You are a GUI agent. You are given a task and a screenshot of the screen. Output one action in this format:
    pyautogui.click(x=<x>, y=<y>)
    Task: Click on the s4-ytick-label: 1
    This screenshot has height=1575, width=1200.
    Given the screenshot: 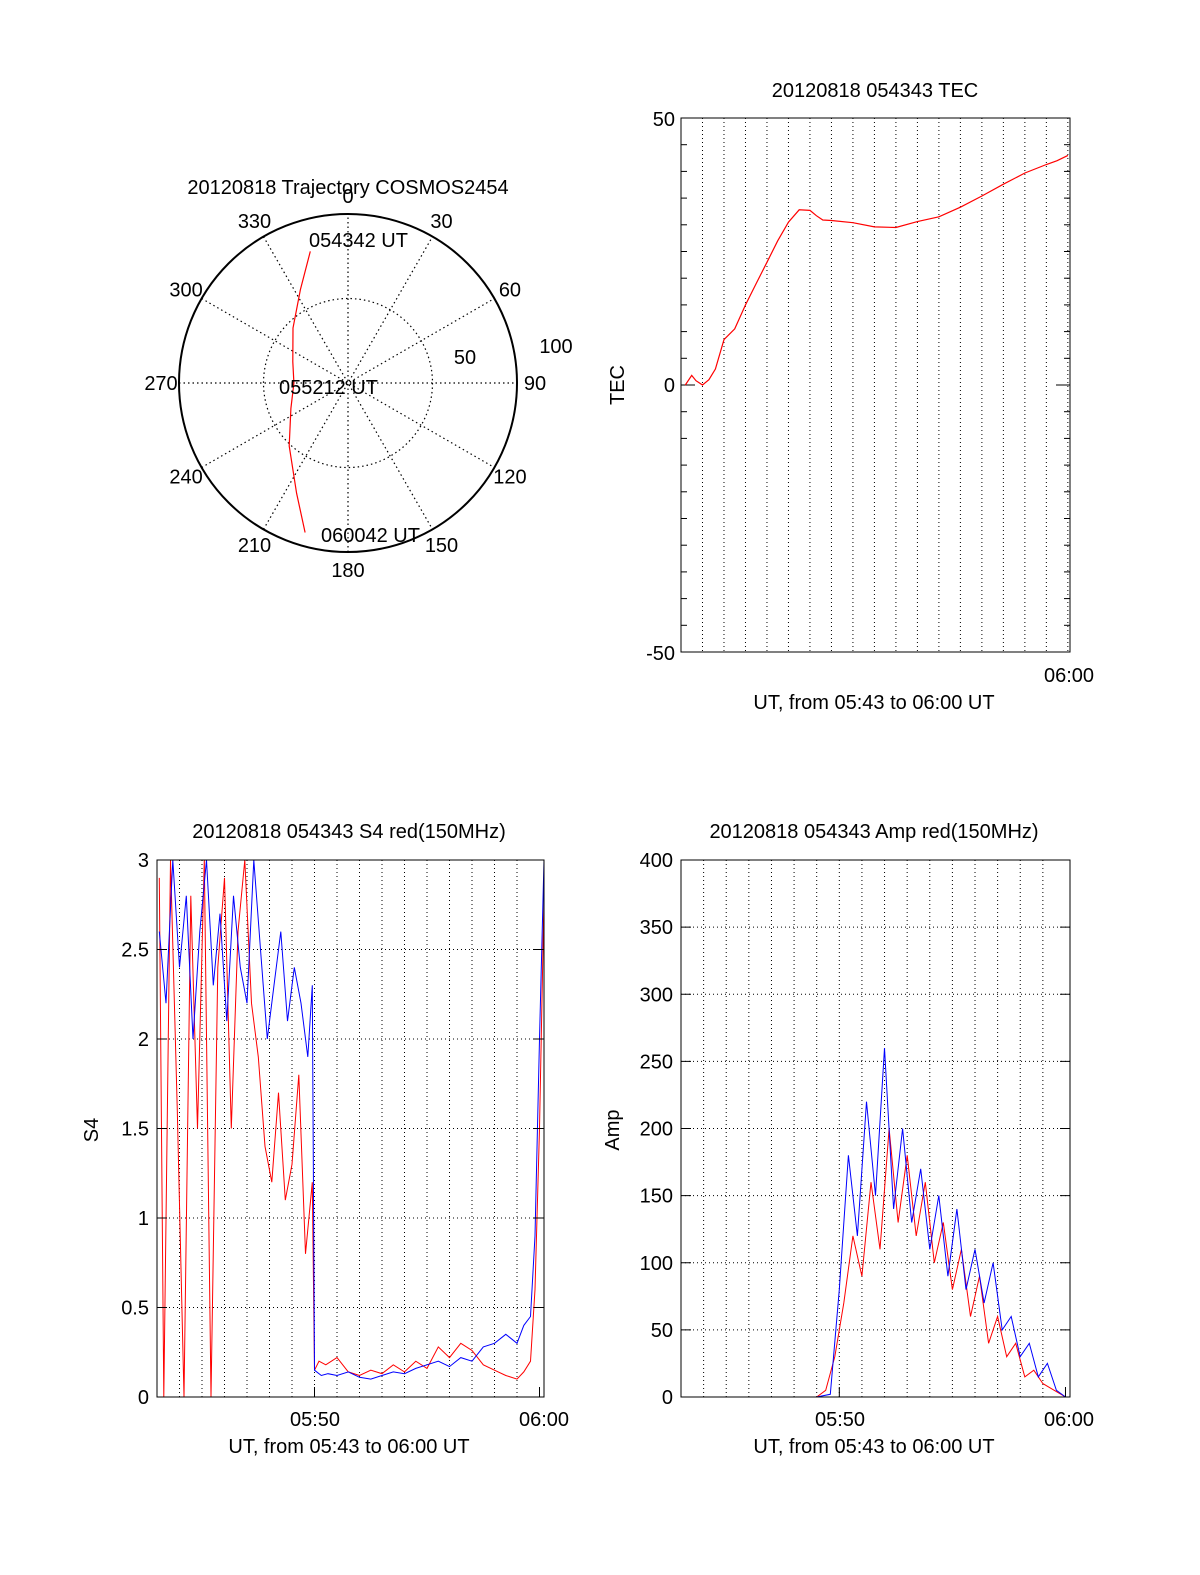 What is the action you would take?
    pyautogui.click(x=143, y=1219)
    